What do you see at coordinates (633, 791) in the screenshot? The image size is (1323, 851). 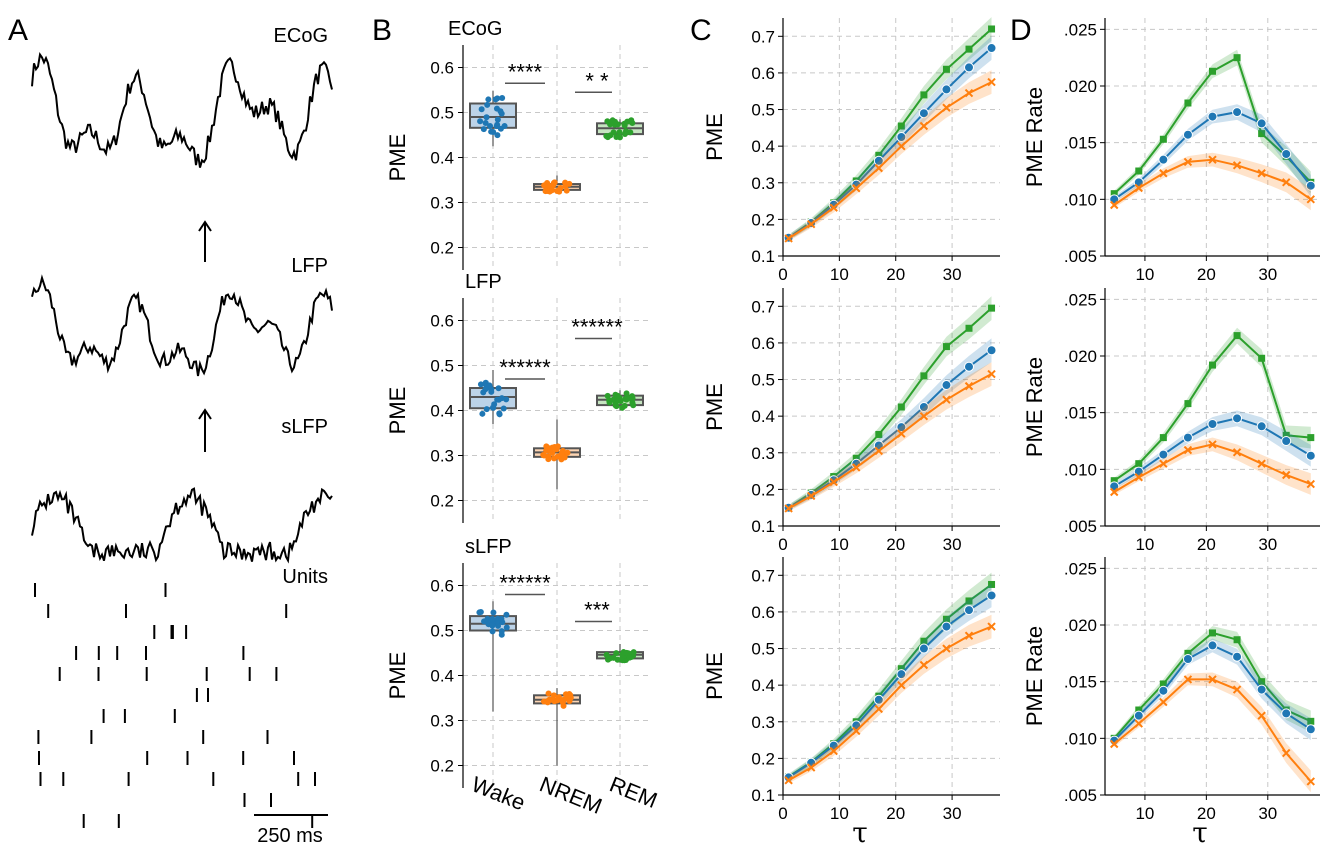 I see `x-tick-label: REM` at bounding box center [633, 791].